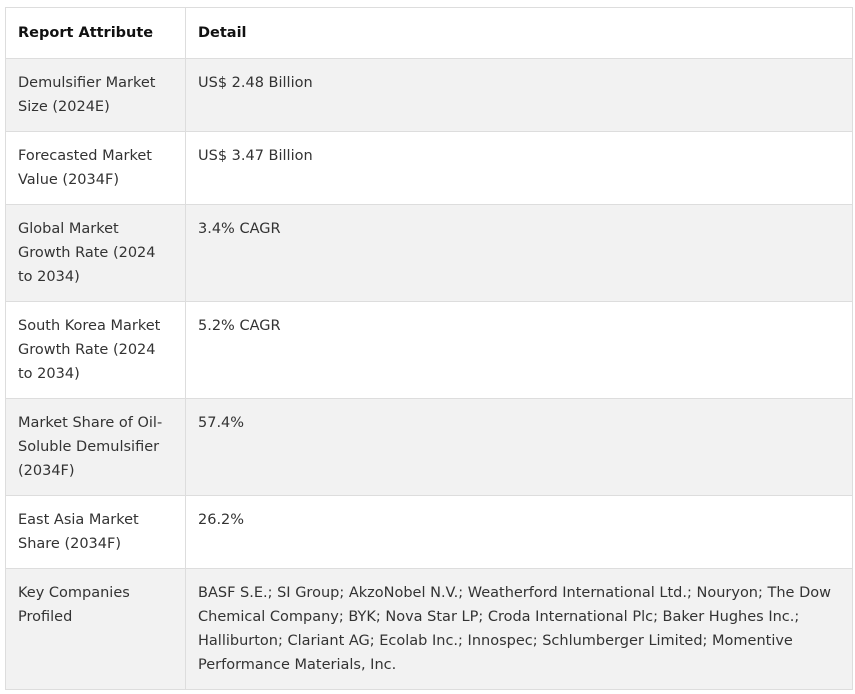 The height and width of the screenshot is (694, 855). What do you see at coordinates (519, 532) in the screenshot?
I see `row-detail: 26.2%` at bounding box center [519, 532].